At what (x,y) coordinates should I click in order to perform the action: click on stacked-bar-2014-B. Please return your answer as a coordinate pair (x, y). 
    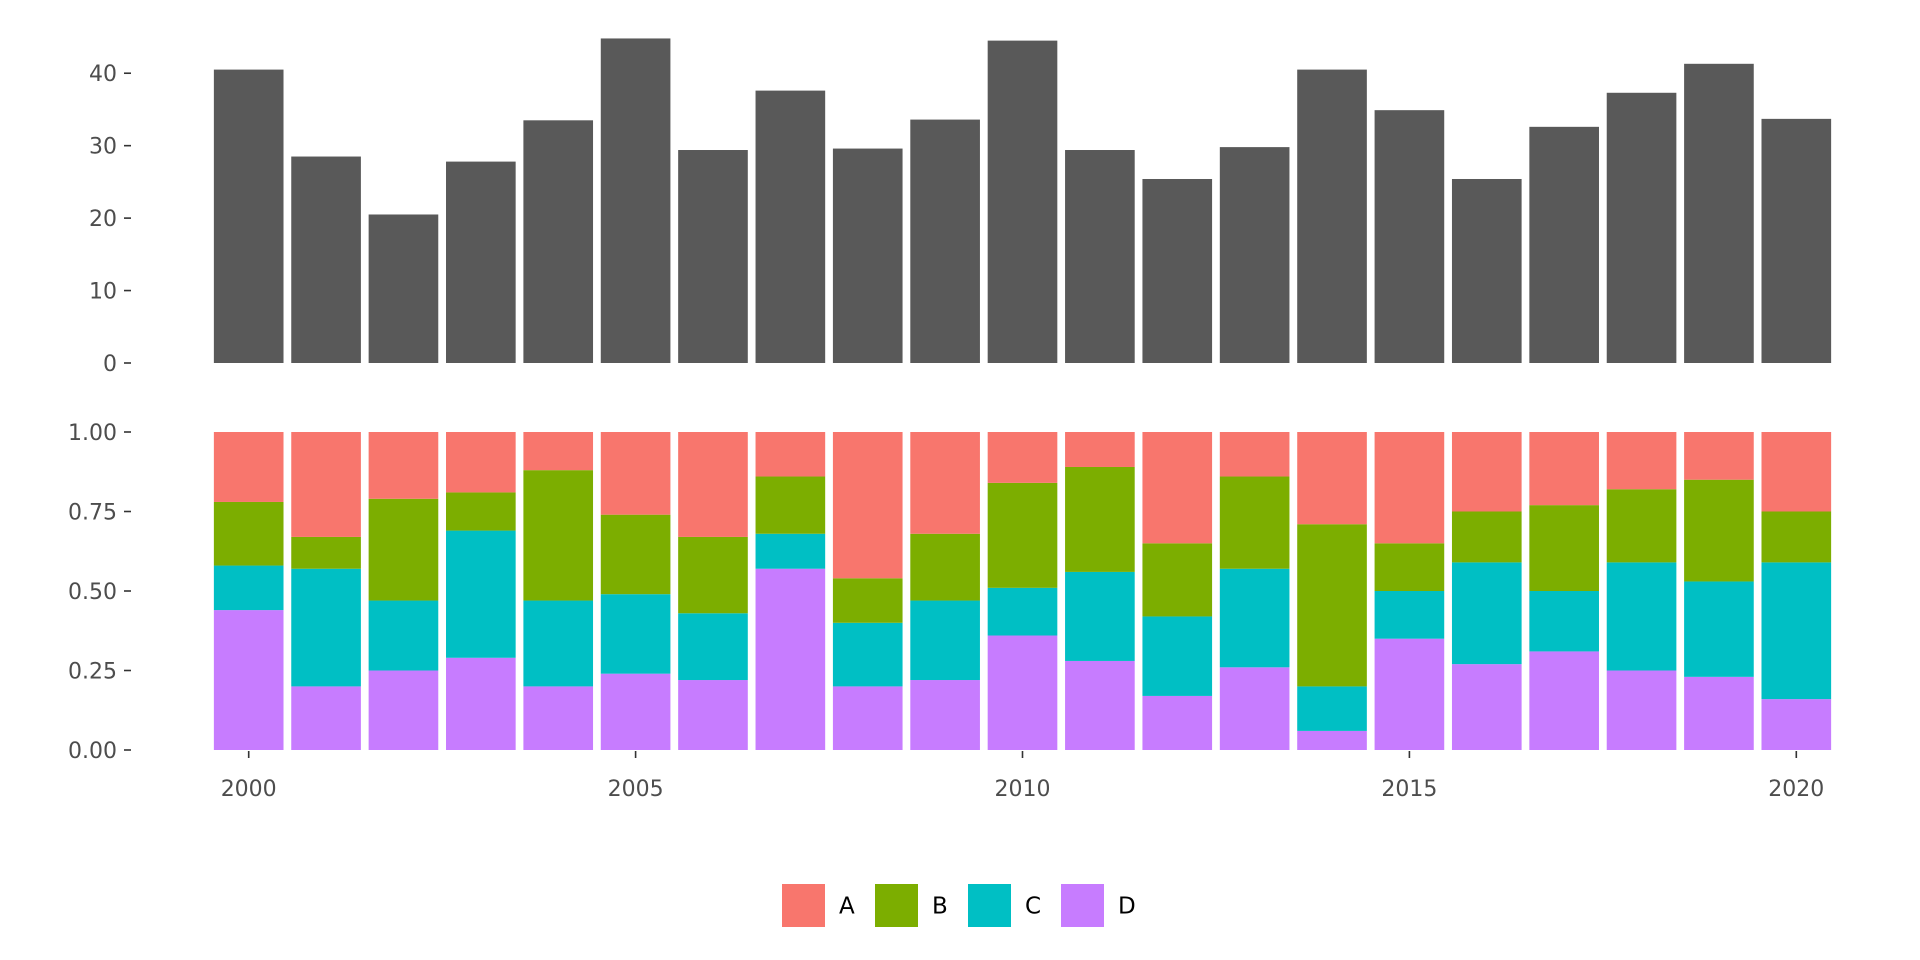
    Looking at the image, I should click on (1332, 605).